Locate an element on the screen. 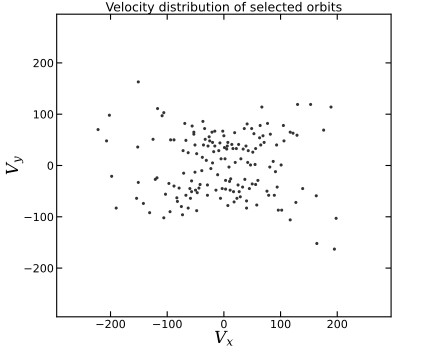  chart-title: Velocity distribution of selected orbits is located at coordinates (224, 8).